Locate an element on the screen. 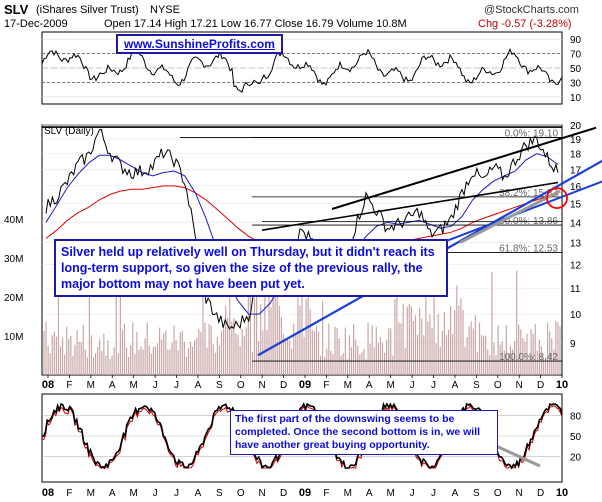 Image resolution: width=602 pixels, height=502 pixels. price-tick-label: 11 is located at coordinates (575, 289).